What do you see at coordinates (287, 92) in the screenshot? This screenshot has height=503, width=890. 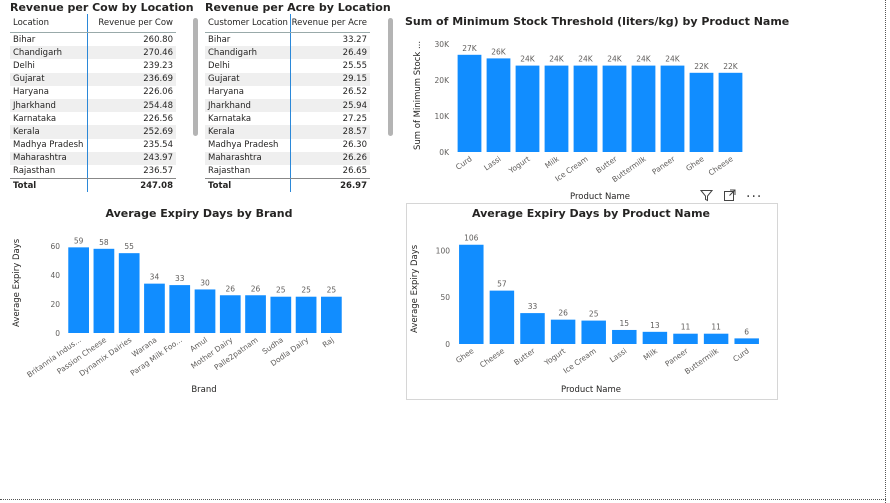 I see `table-row: Haryana 26.52` at bounding box center [287, 92].